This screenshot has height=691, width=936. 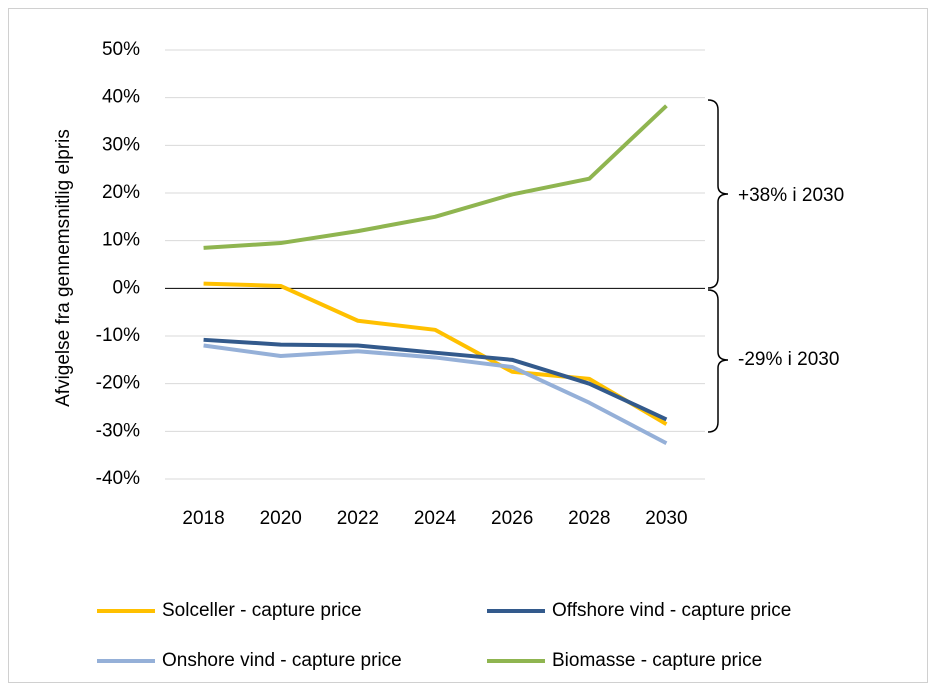 I want to click on x-tick-label: 2024, so click(x=435, y=518).